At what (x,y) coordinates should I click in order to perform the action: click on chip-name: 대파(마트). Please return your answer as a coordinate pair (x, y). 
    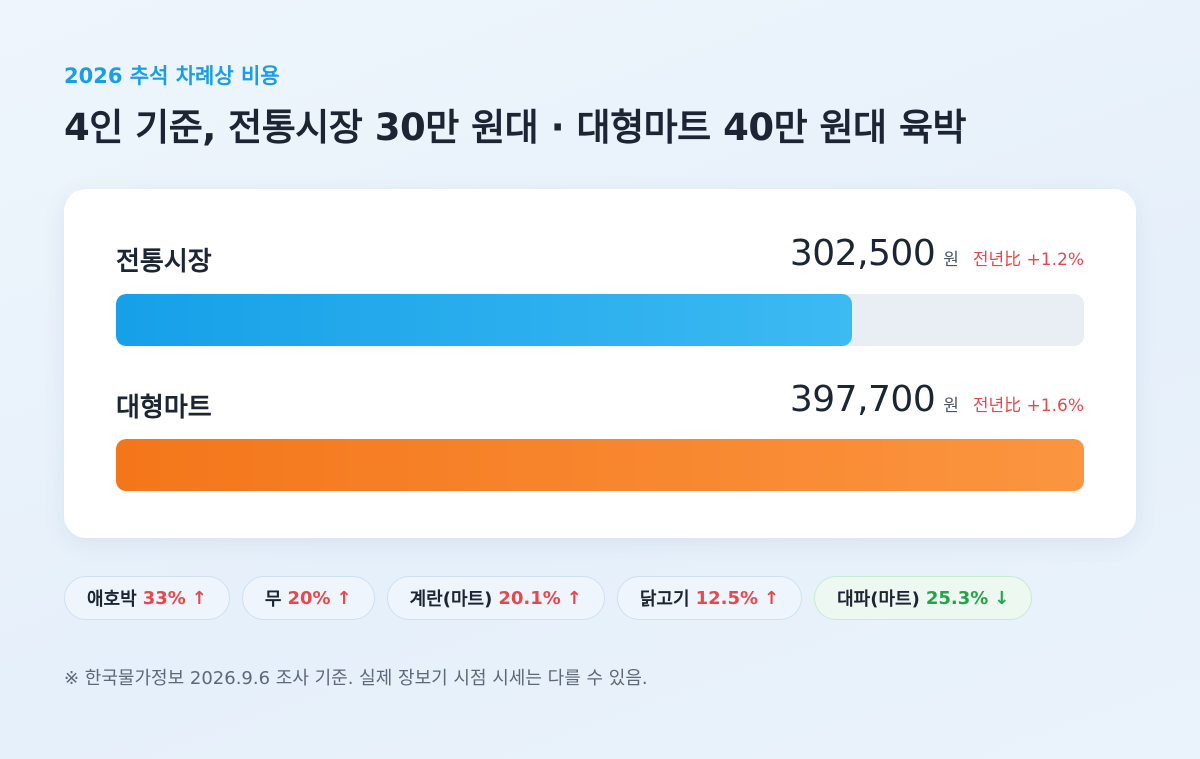
    Looking at the image, I should click on (878, 599).